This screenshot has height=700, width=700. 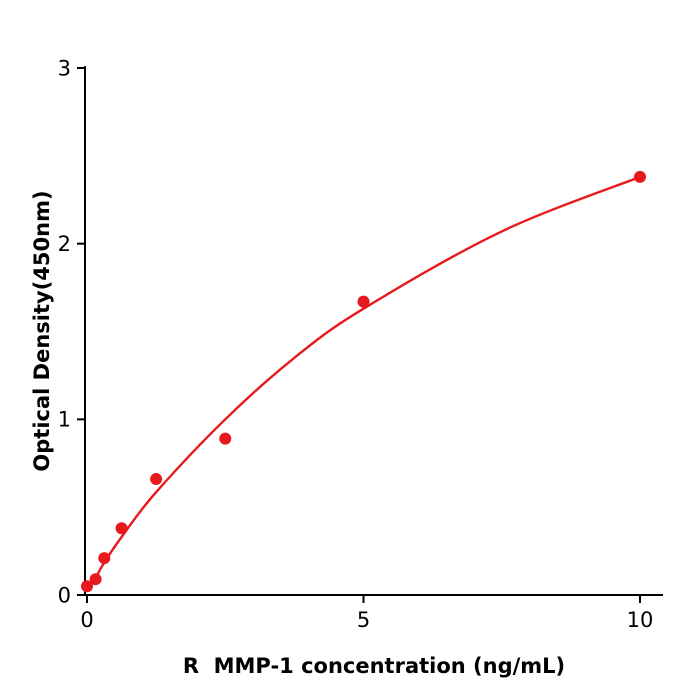 What do you see at coordinates (374, 666) in the screenshot?
I see `x-axis-title: R MMP-1 concentration (ng/mL)` at bounding box center [374, 666].